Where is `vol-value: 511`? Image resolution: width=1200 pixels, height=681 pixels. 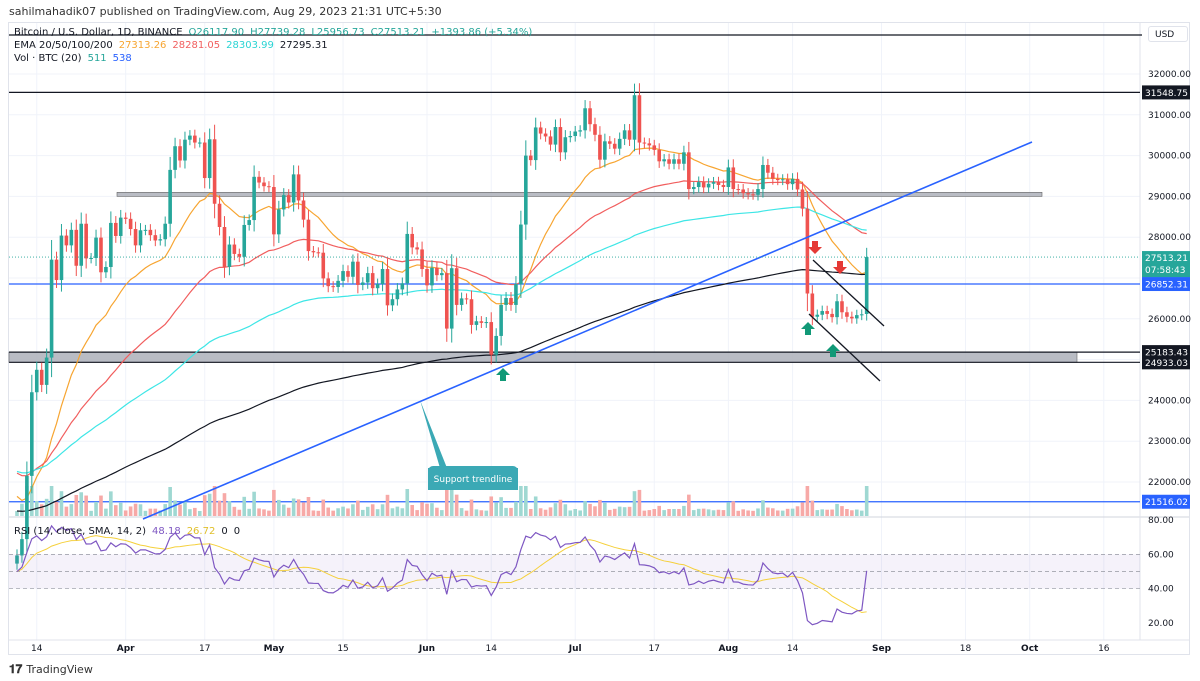 vol-value: 511 is located at coordinates (97, 58).